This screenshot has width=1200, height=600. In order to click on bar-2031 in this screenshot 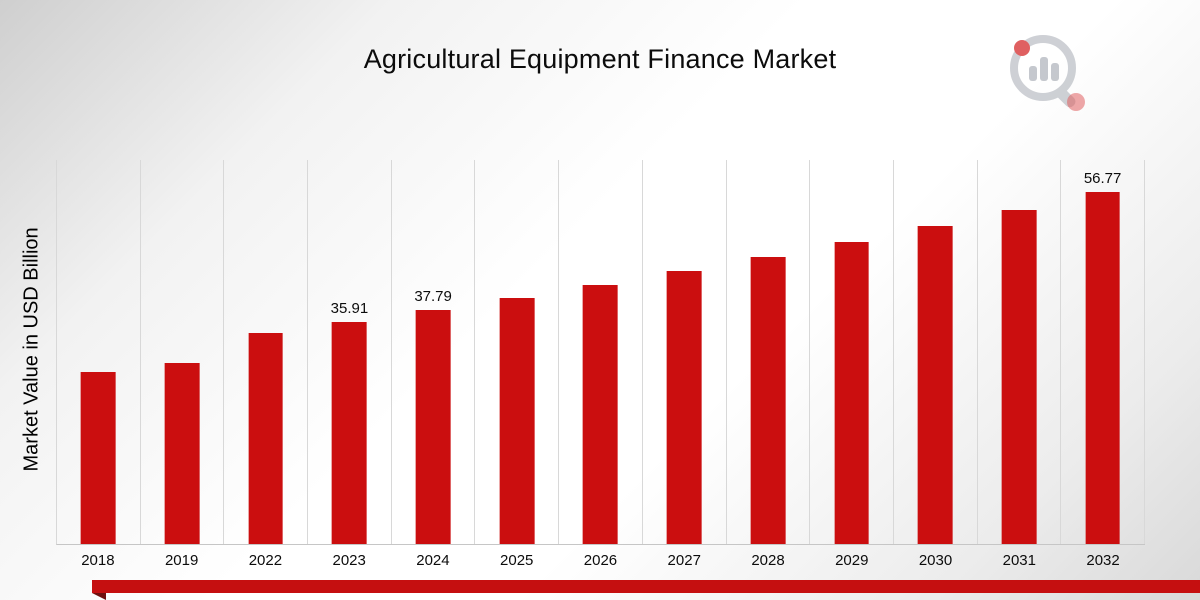, I will do `click(1019, 377)`.